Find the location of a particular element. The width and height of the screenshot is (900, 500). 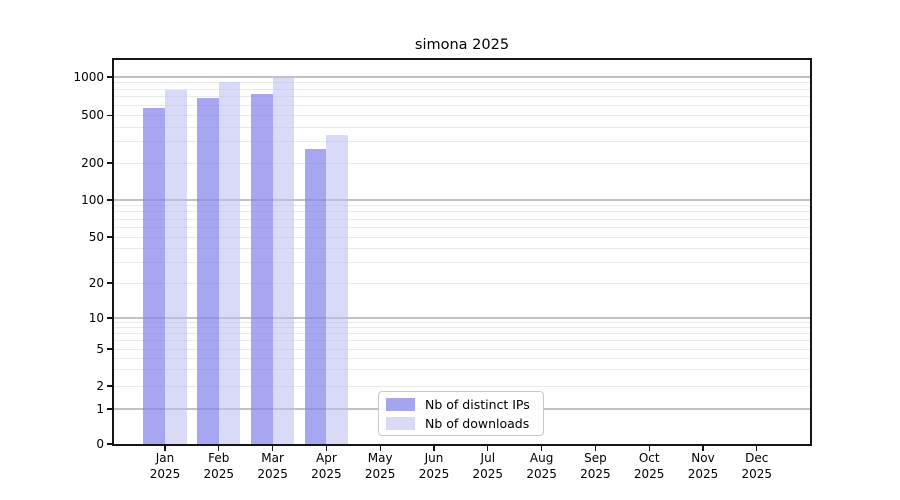

legend: Nb of distinct IPs Nb of downloads is located at coordinates (461, 413).